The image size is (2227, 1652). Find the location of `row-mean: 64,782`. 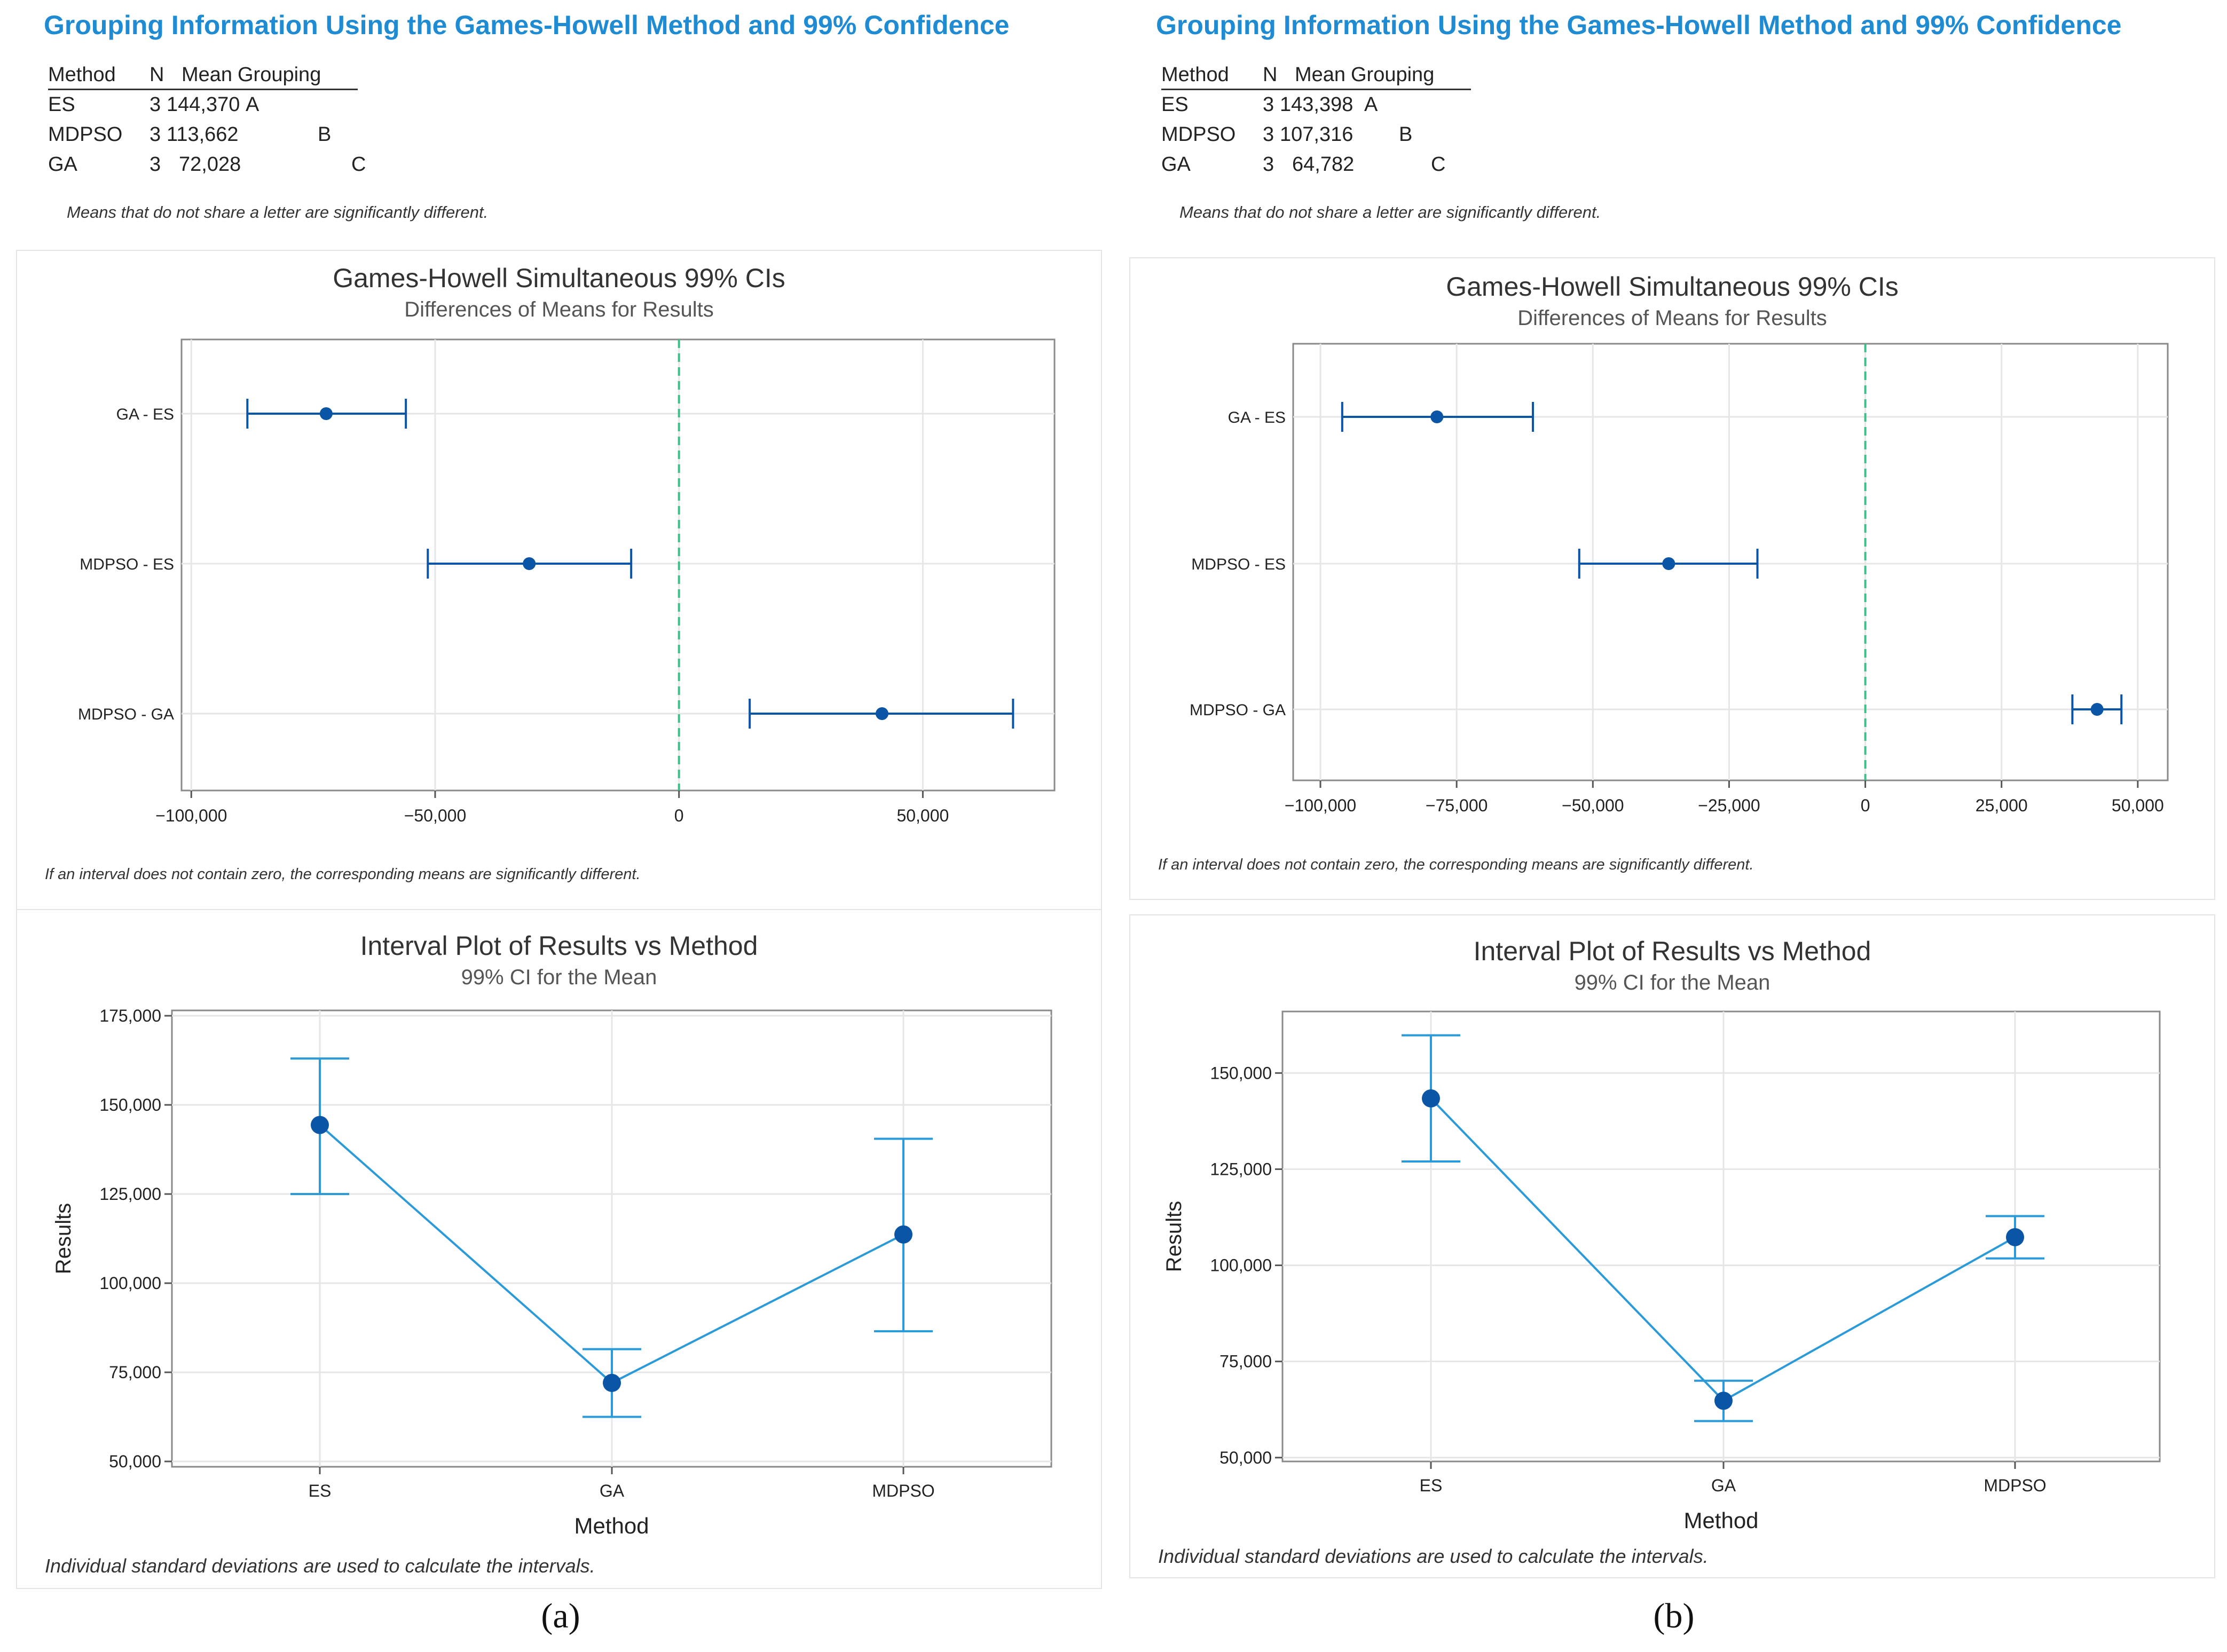

row-mean: 64,782 is located at coordinates (1323, 164).